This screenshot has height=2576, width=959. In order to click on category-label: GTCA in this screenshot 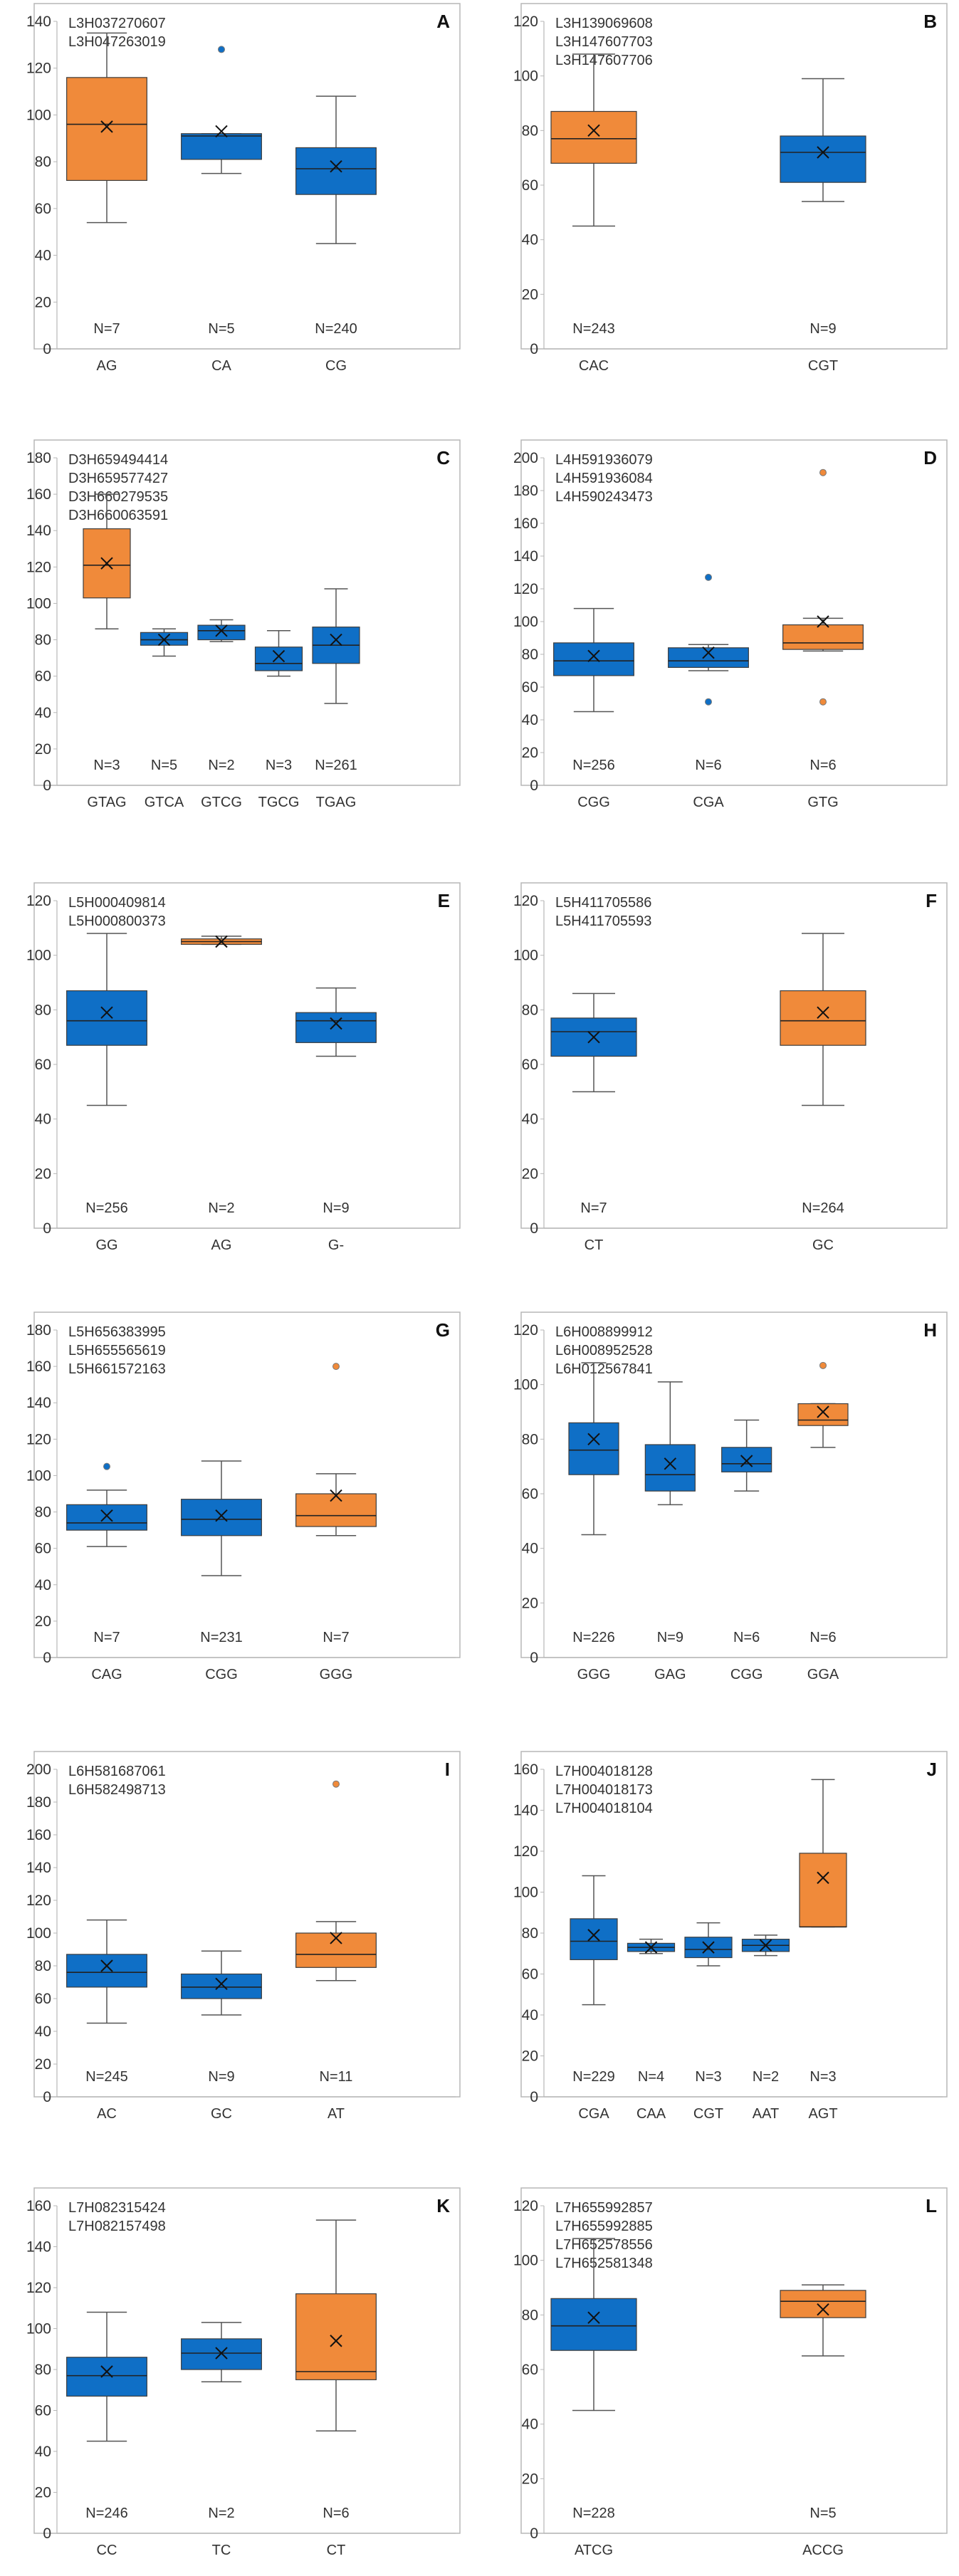, I will do `click(164, 802)`.